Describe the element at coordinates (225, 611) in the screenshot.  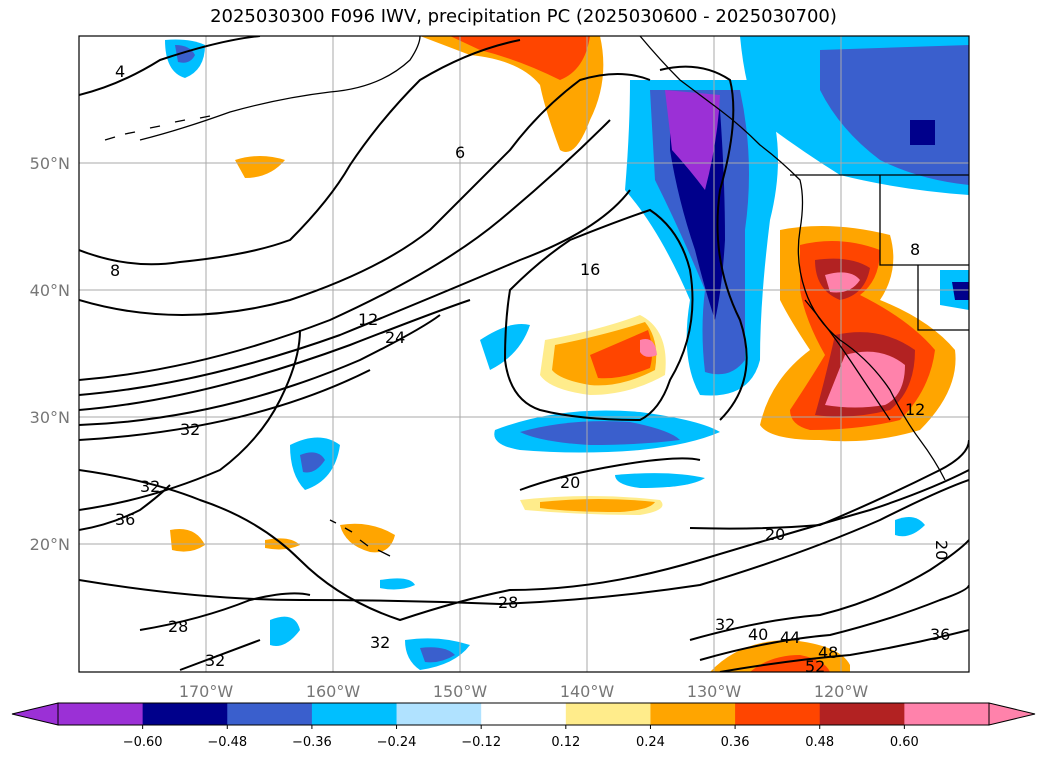
I see `contour-sw1` at that location.